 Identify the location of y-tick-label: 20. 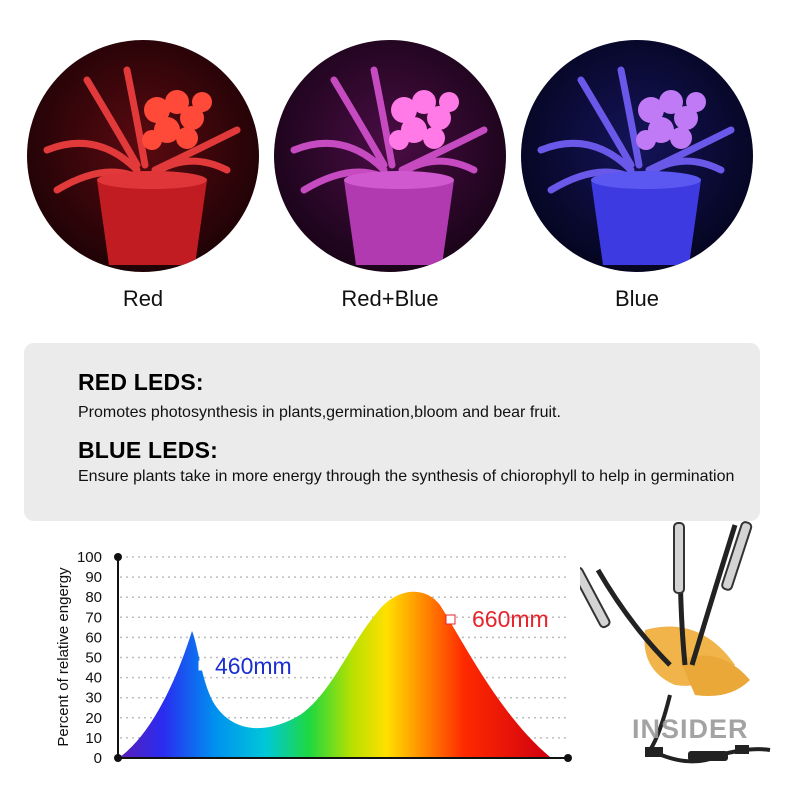
(93, 718).